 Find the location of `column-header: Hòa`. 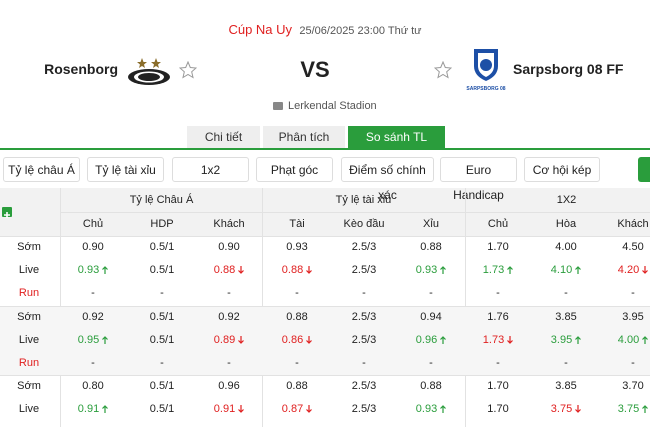

column-header: Hòa is located at coordinates (566, 224).